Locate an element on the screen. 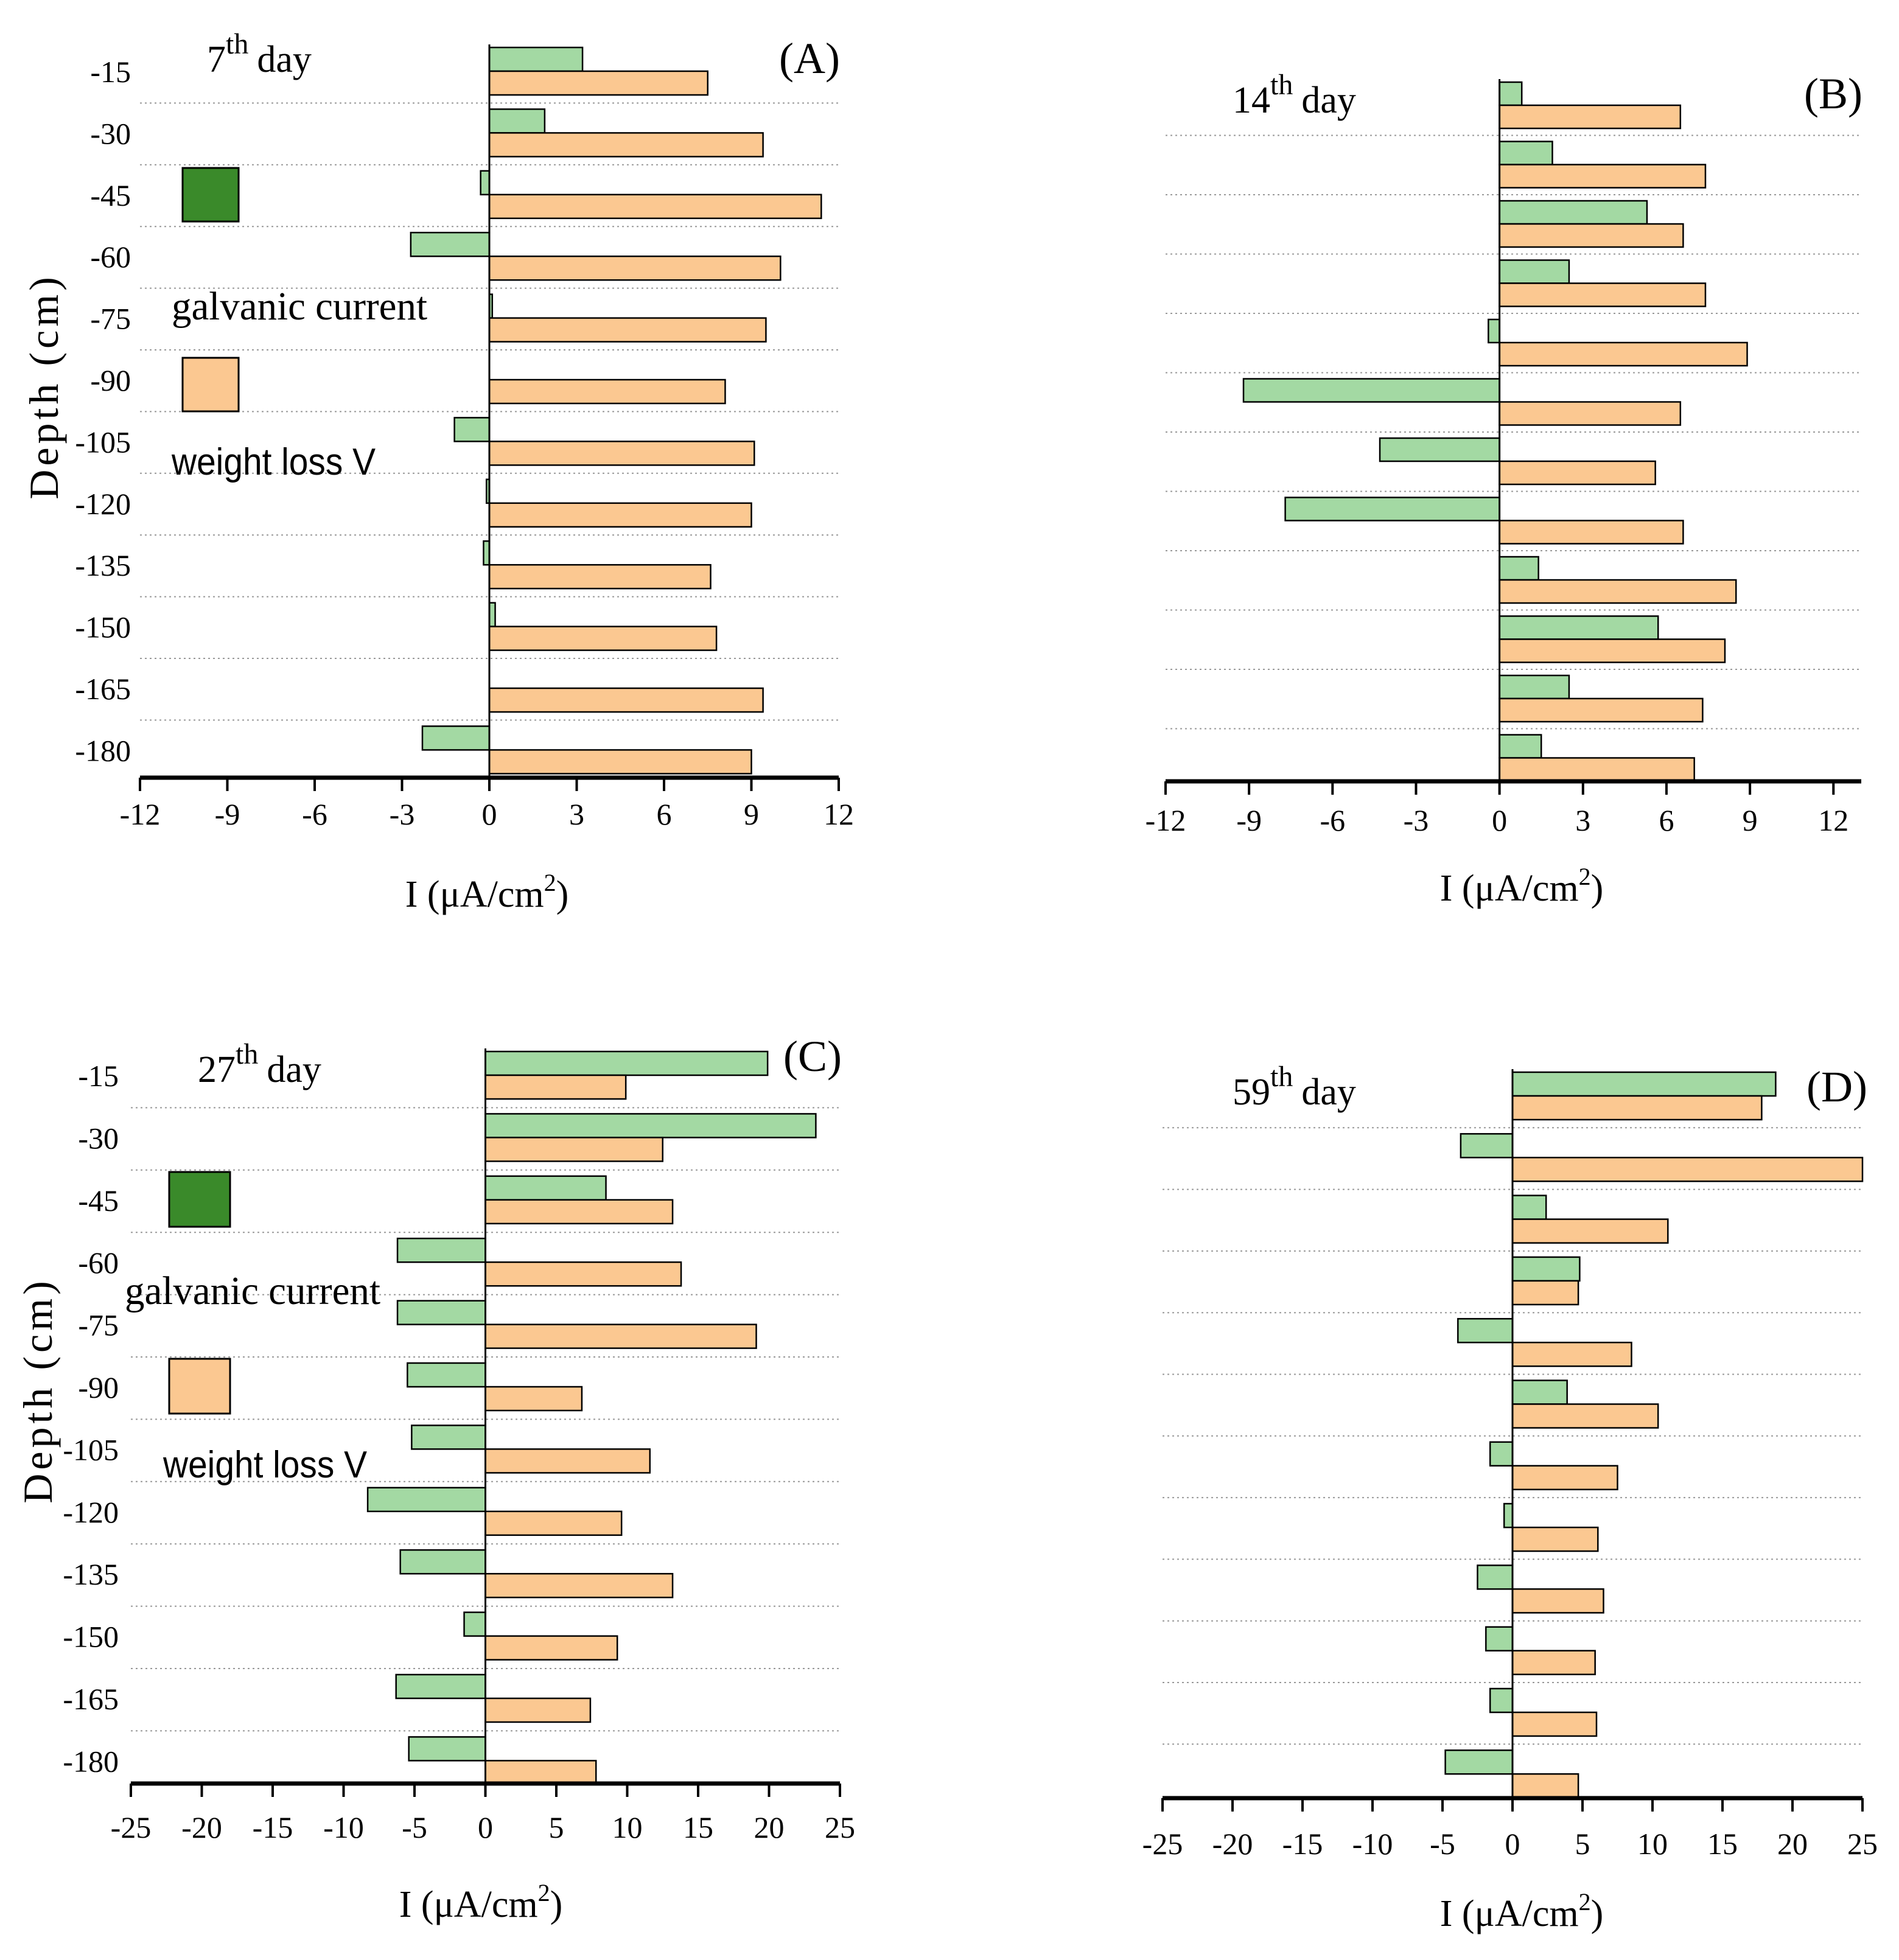 This screenshot has height=1960, width=1899. x-tick-label: -15 is located at coordinates (273, 1827).